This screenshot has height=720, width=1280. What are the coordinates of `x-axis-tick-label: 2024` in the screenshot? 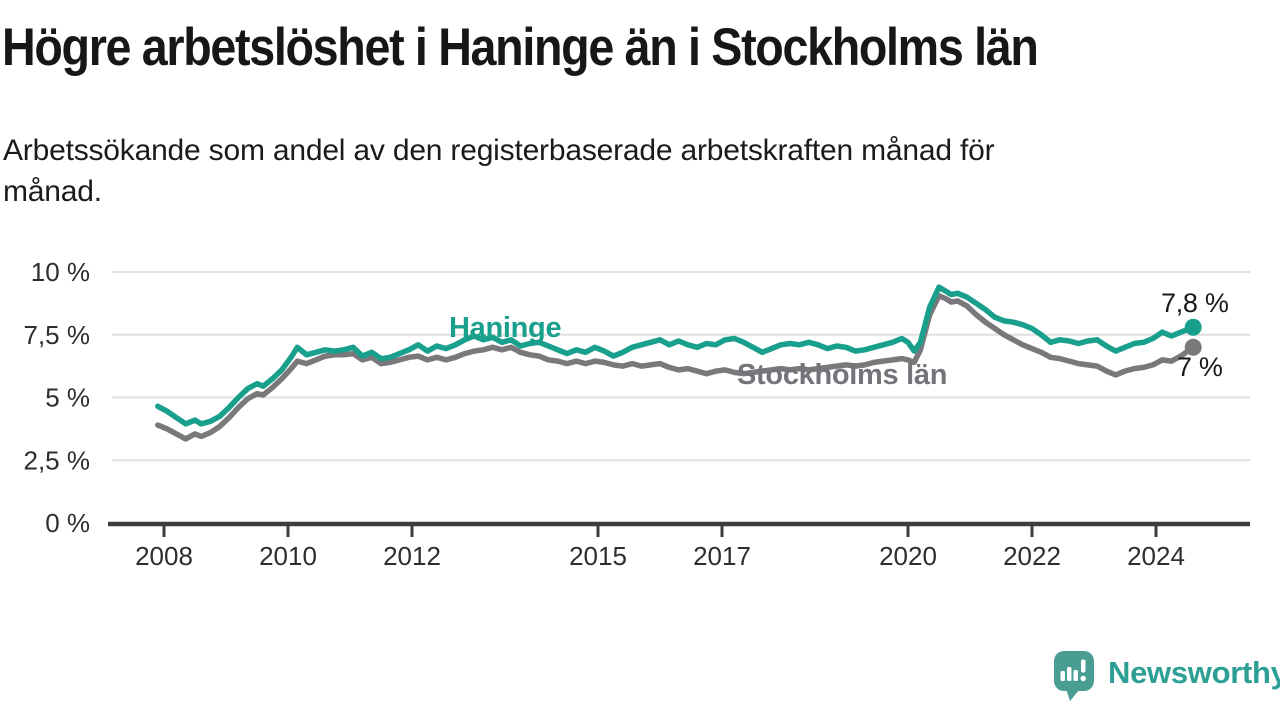 It's located at (1156, 556).